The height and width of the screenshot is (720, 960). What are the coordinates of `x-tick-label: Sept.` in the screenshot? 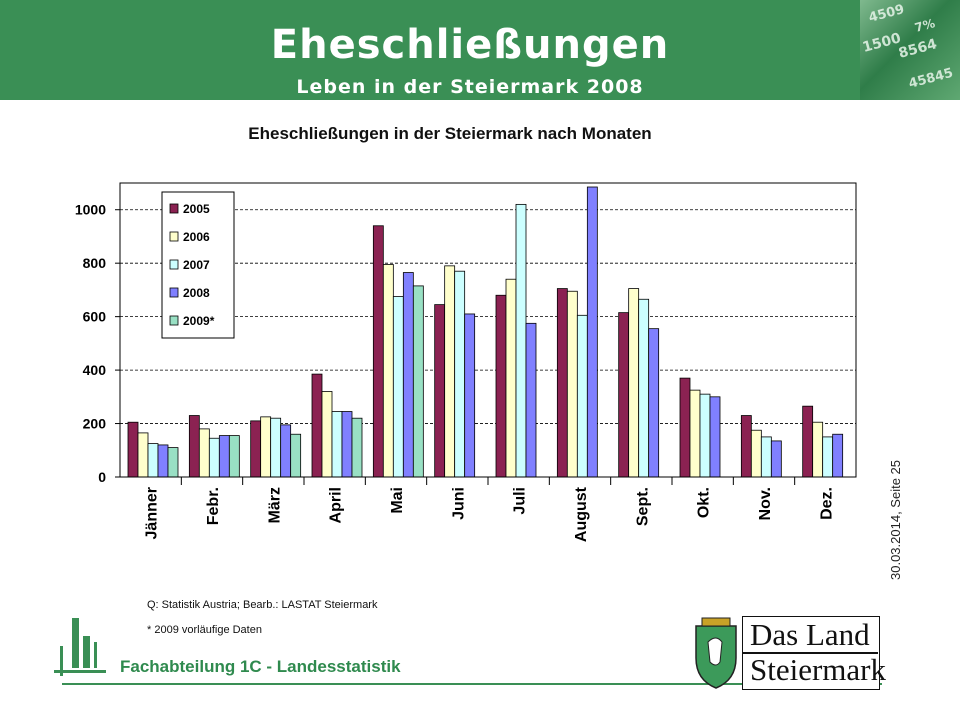 It's located at (642, 506).